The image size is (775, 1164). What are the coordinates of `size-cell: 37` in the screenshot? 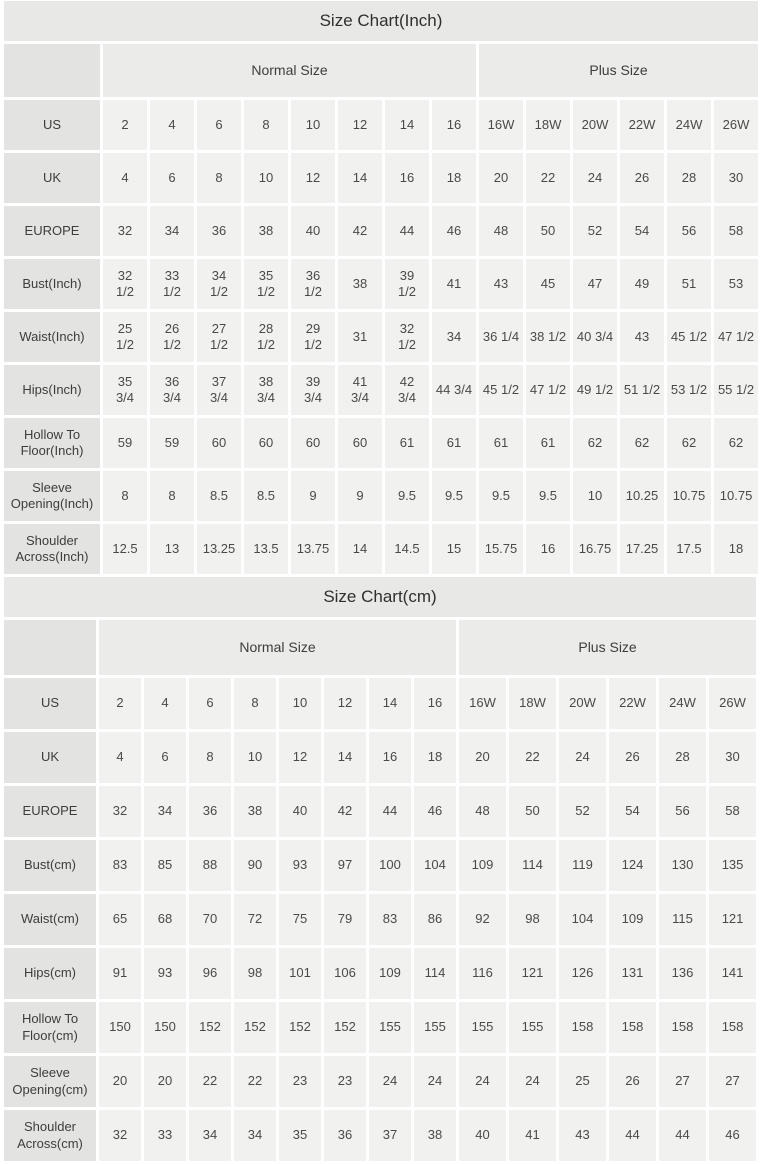 It's located at (390, 1135).